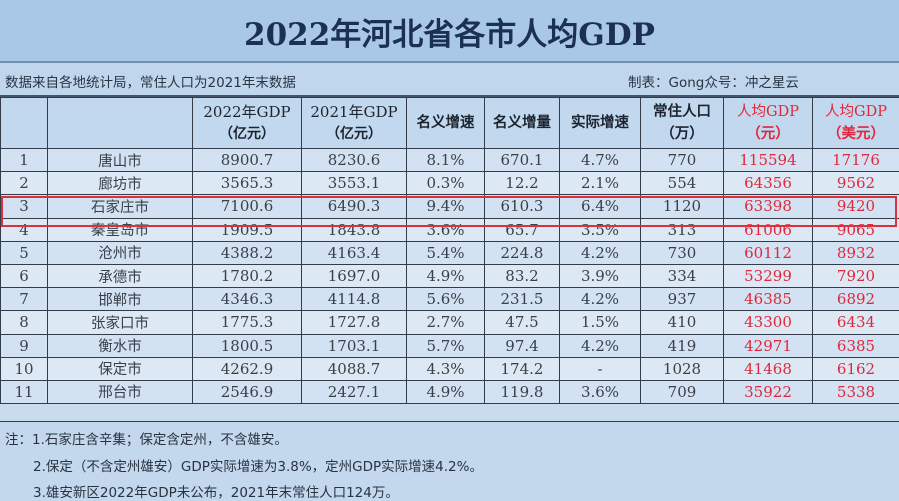  I want to click on rank-cell: 3, so click(24, 206).